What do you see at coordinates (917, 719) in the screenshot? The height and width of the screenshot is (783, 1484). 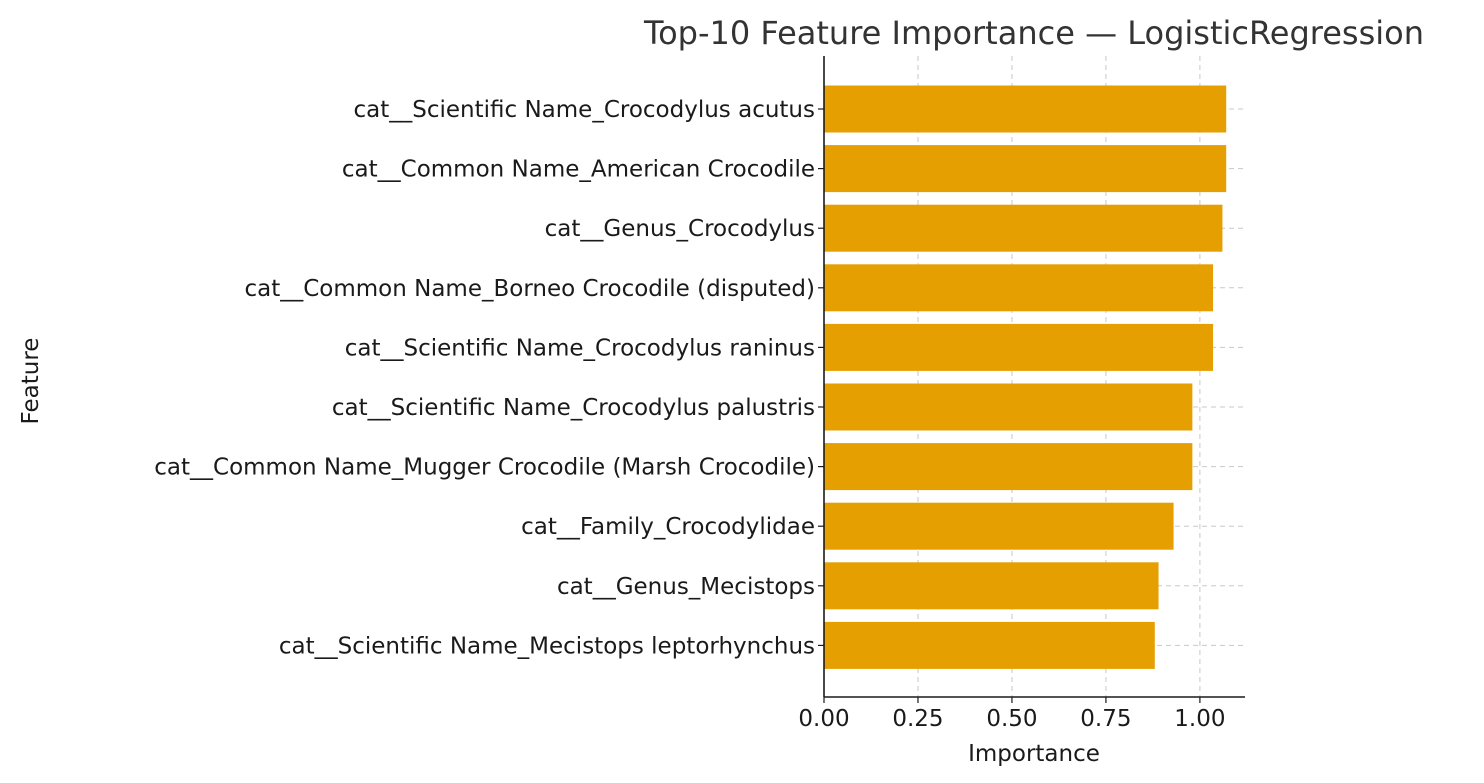 I see `x-tick-label: 0.25` at bounding box center [917, 719].